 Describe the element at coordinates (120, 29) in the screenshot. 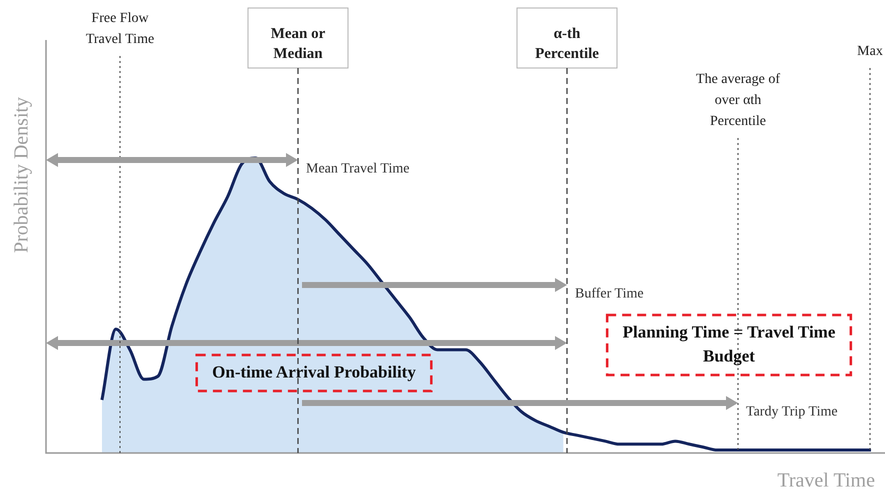

I see `text: Free Flow Travel Time` at that location.